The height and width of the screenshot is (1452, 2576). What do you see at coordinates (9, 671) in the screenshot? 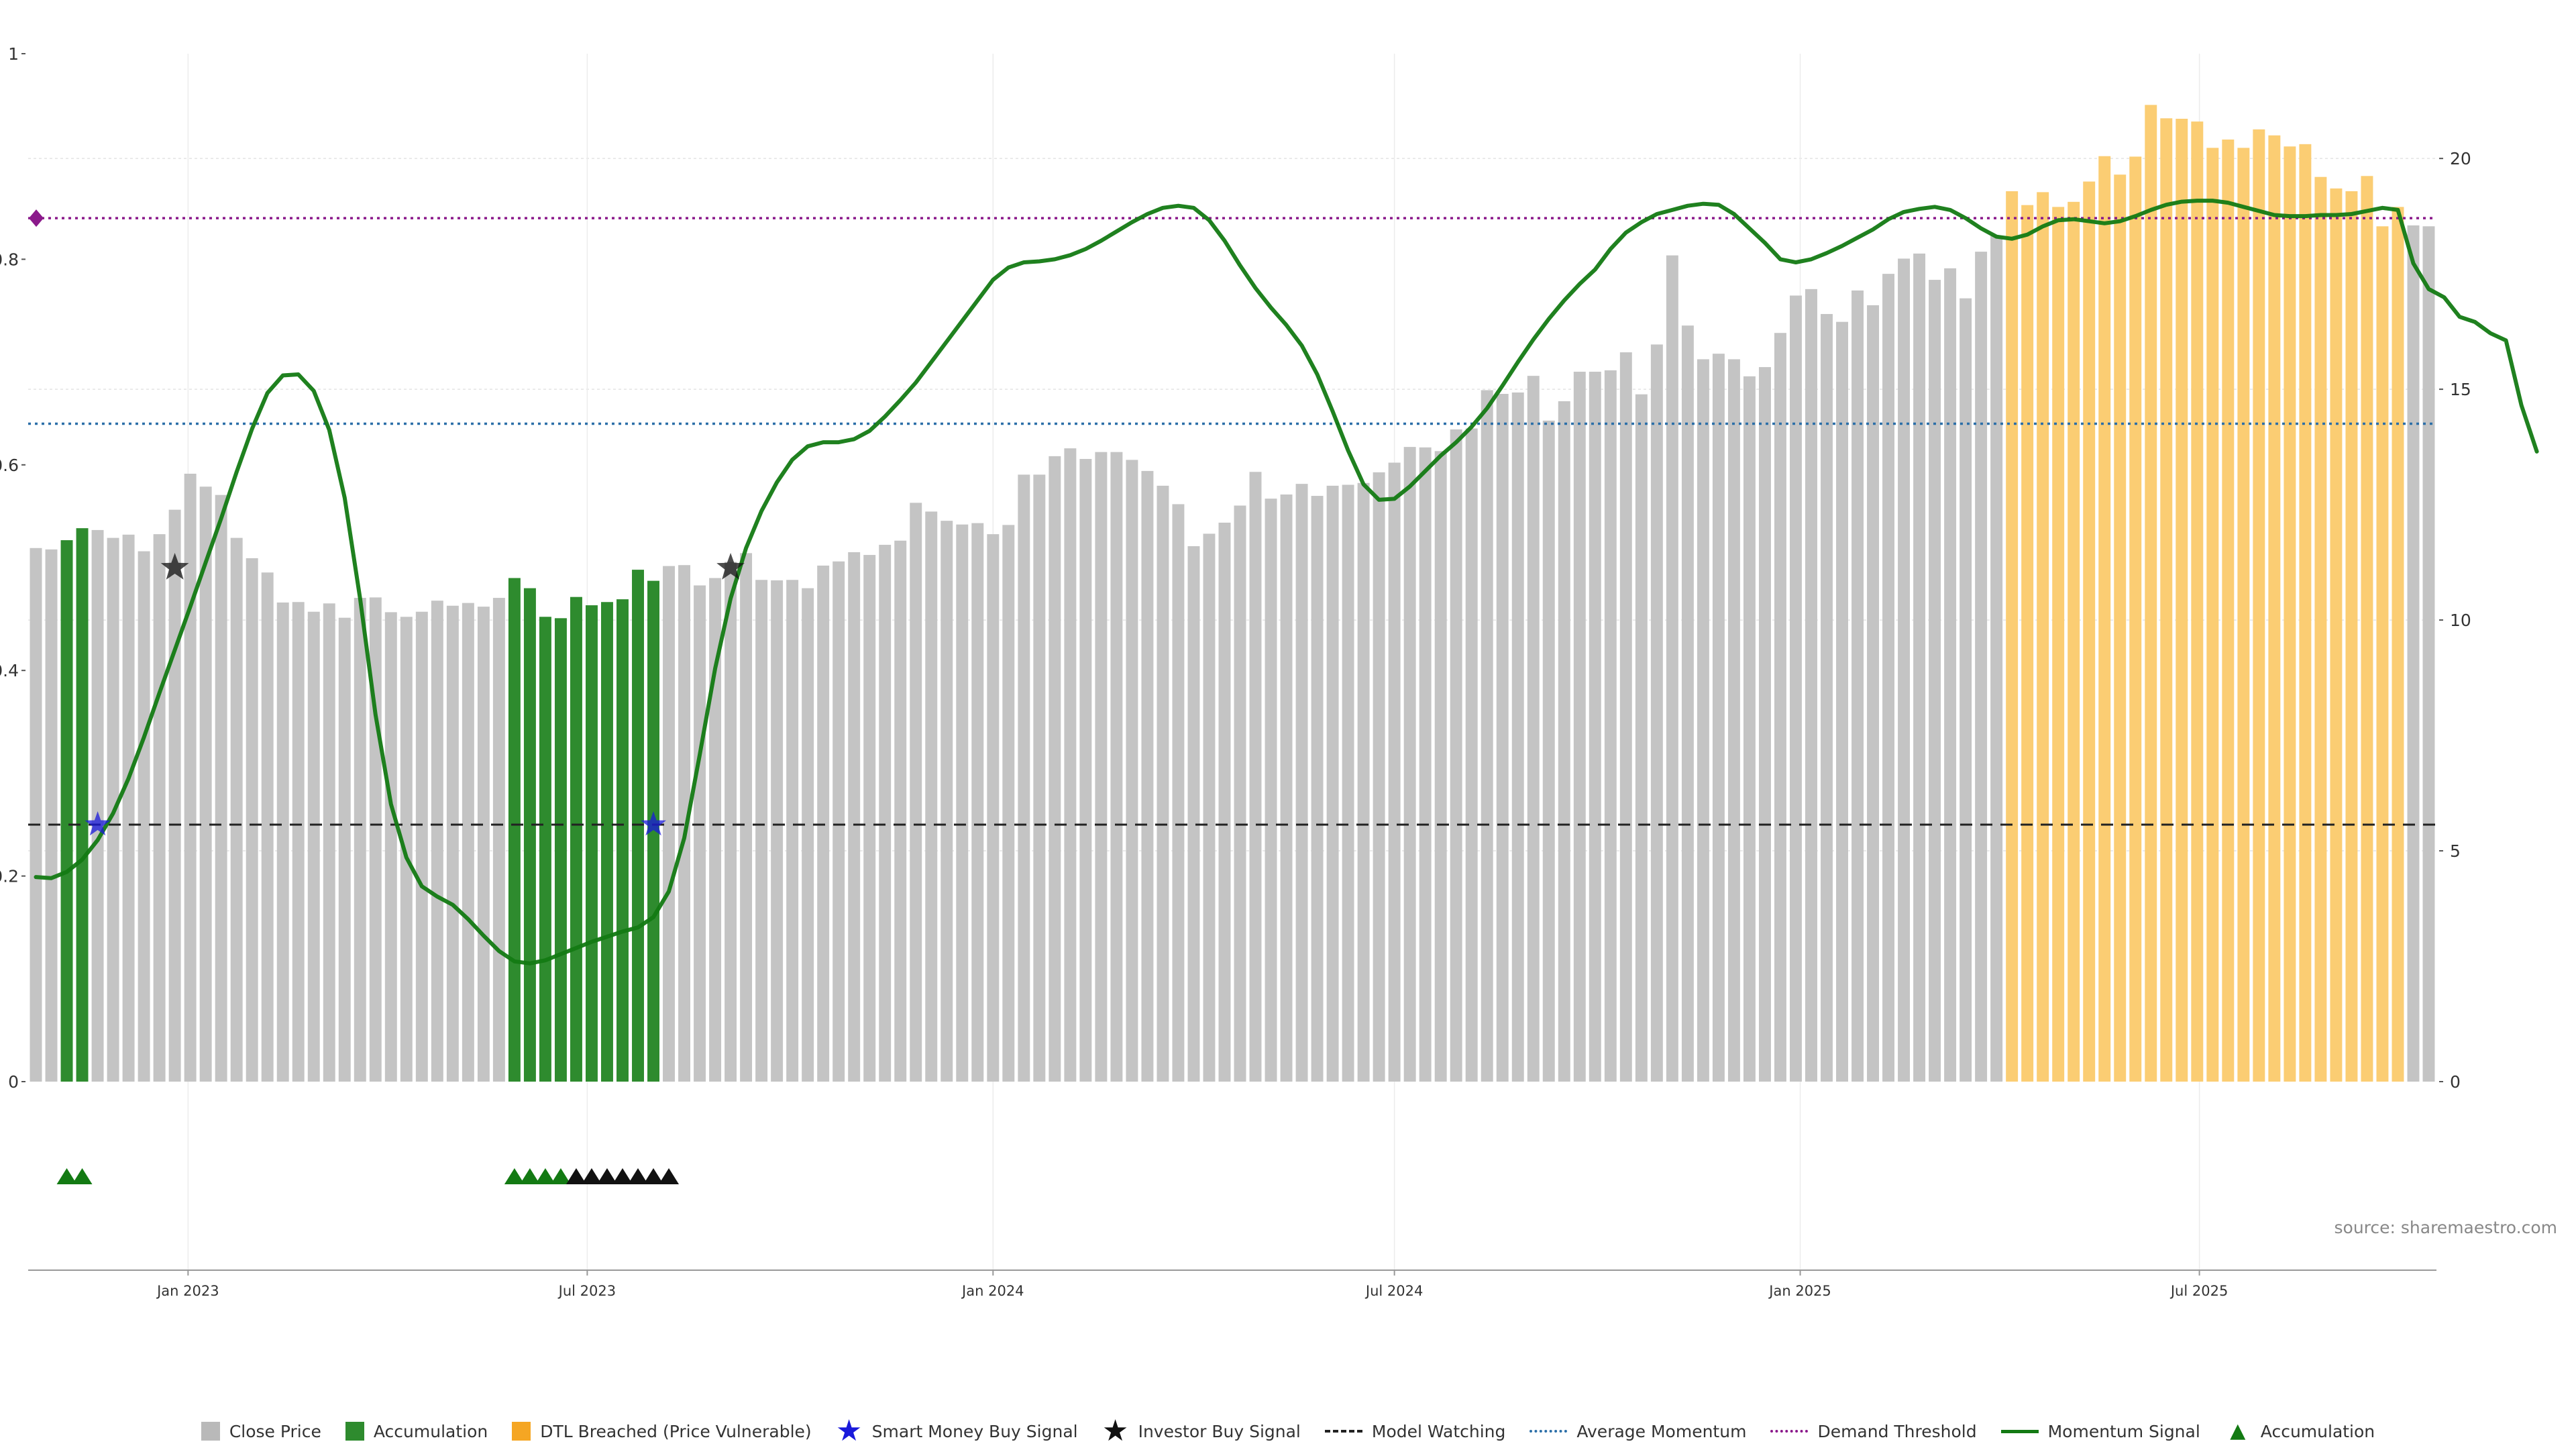
I see `y-left-tick-label: 0.4` at bounding box center [9, 671].